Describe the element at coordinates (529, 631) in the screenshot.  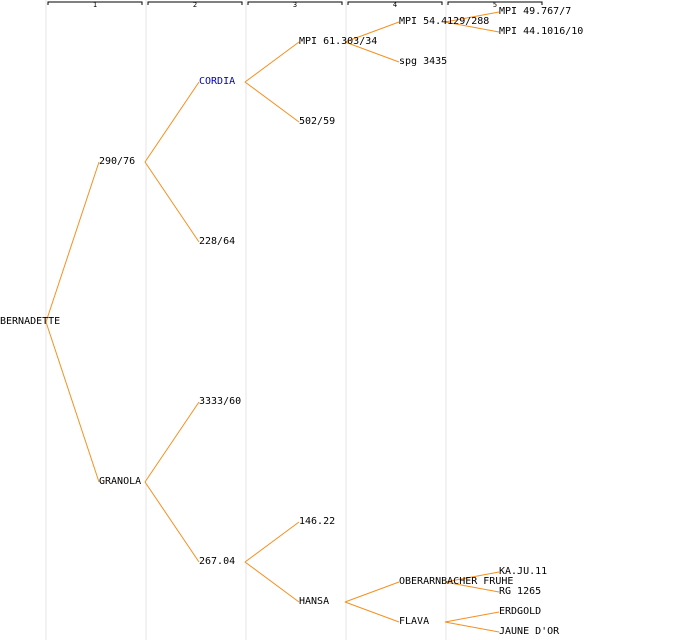
I see `node-label-jaune-d-or: JAUNE D'OR` at that location.